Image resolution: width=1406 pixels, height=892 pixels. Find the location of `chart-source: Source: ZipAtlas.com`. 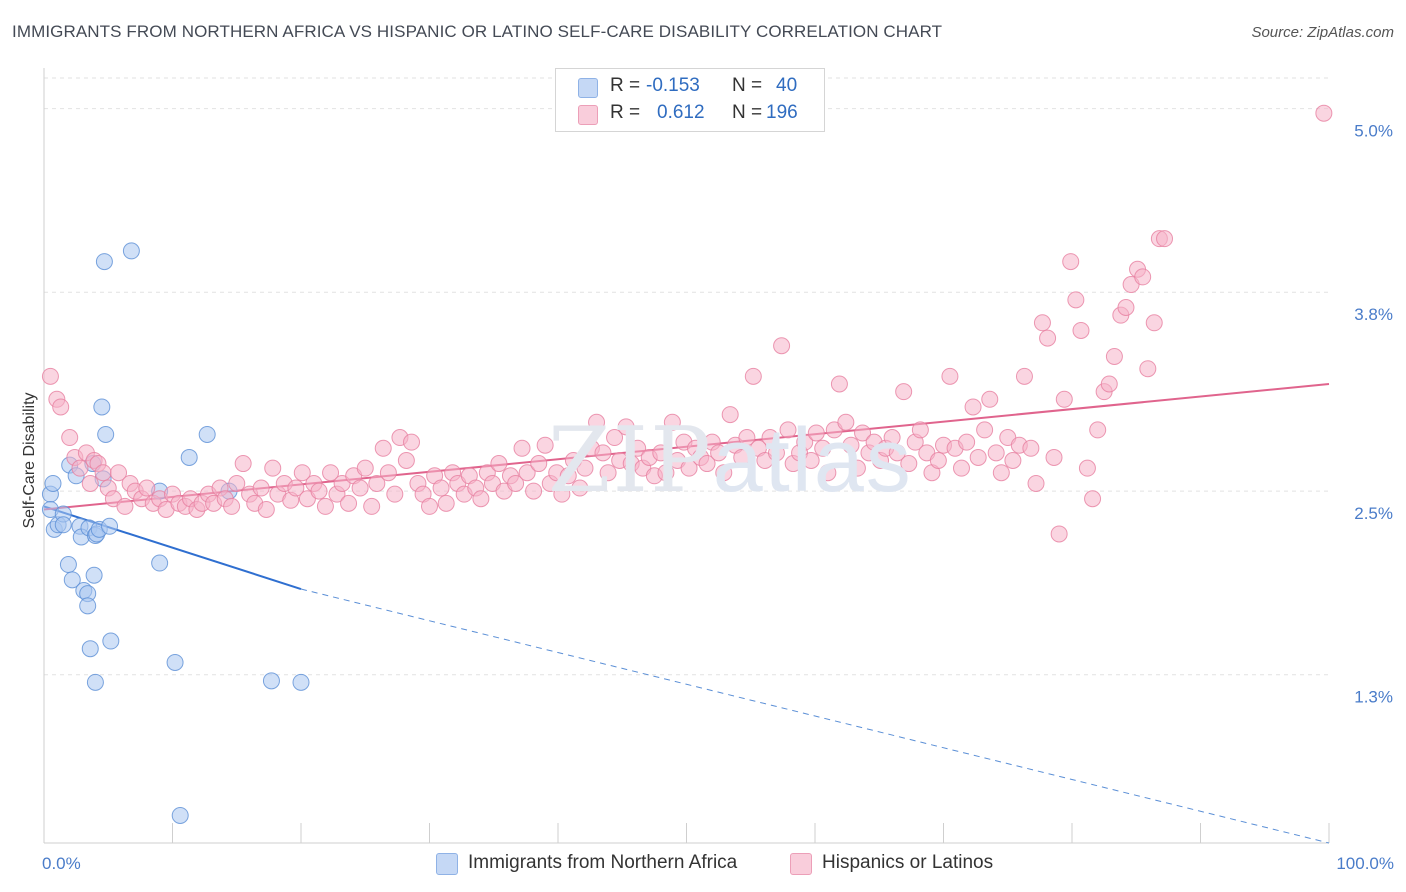

chart-source: Source: ZipAtlas.com is located at coordinates (1322, 32).